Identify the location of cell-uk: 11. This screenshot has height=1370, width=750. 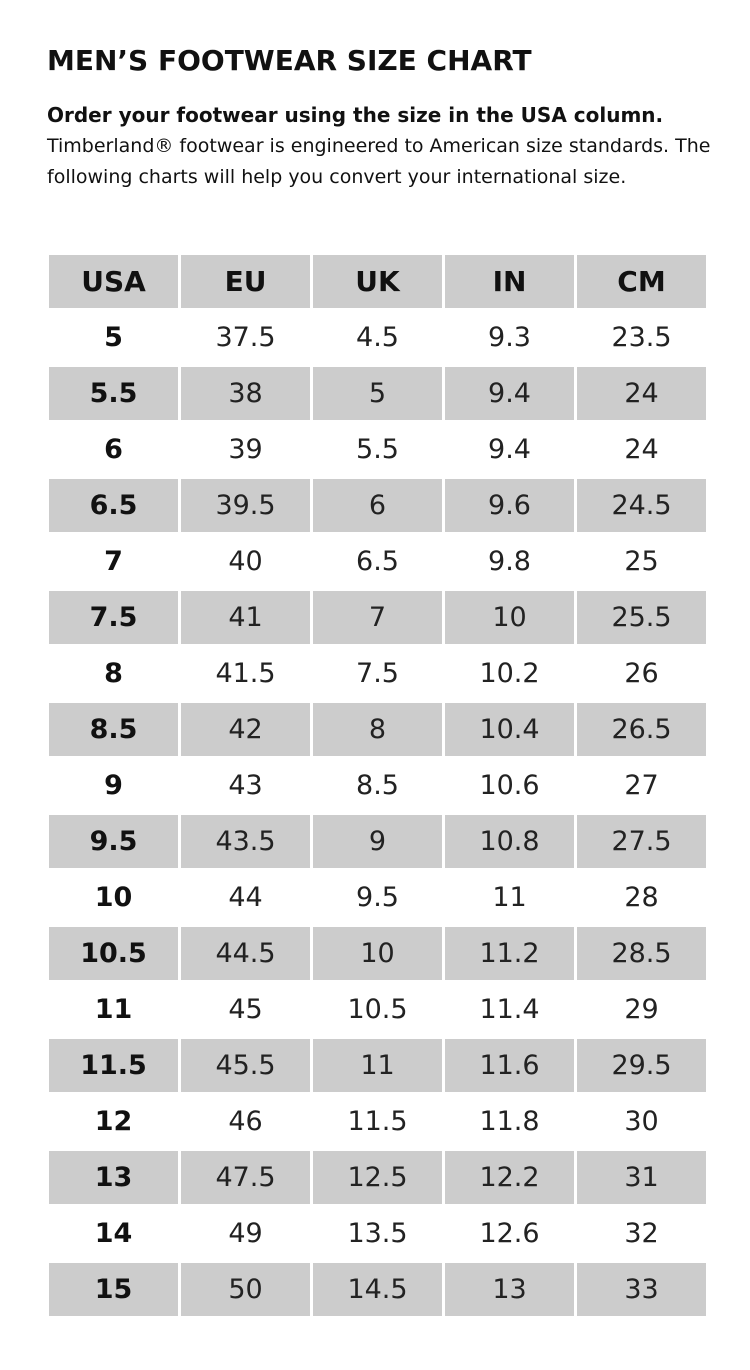
(377, 1065).